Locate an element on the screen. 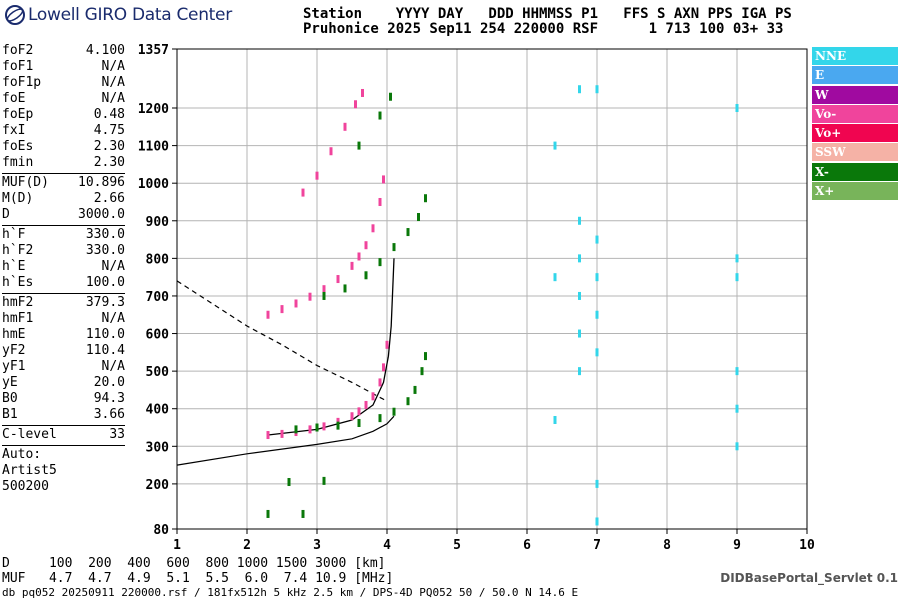  y-tick-label: 1100 is located at coordinates (153, 147).